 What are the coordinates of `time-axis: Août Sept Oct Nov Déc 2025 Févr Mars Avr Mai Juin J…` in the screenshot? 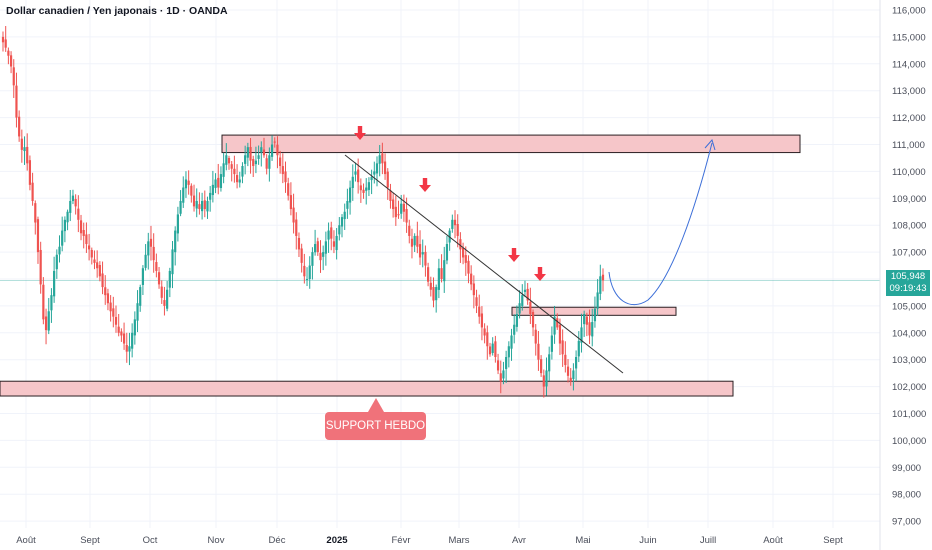 It's located at (429, 540).